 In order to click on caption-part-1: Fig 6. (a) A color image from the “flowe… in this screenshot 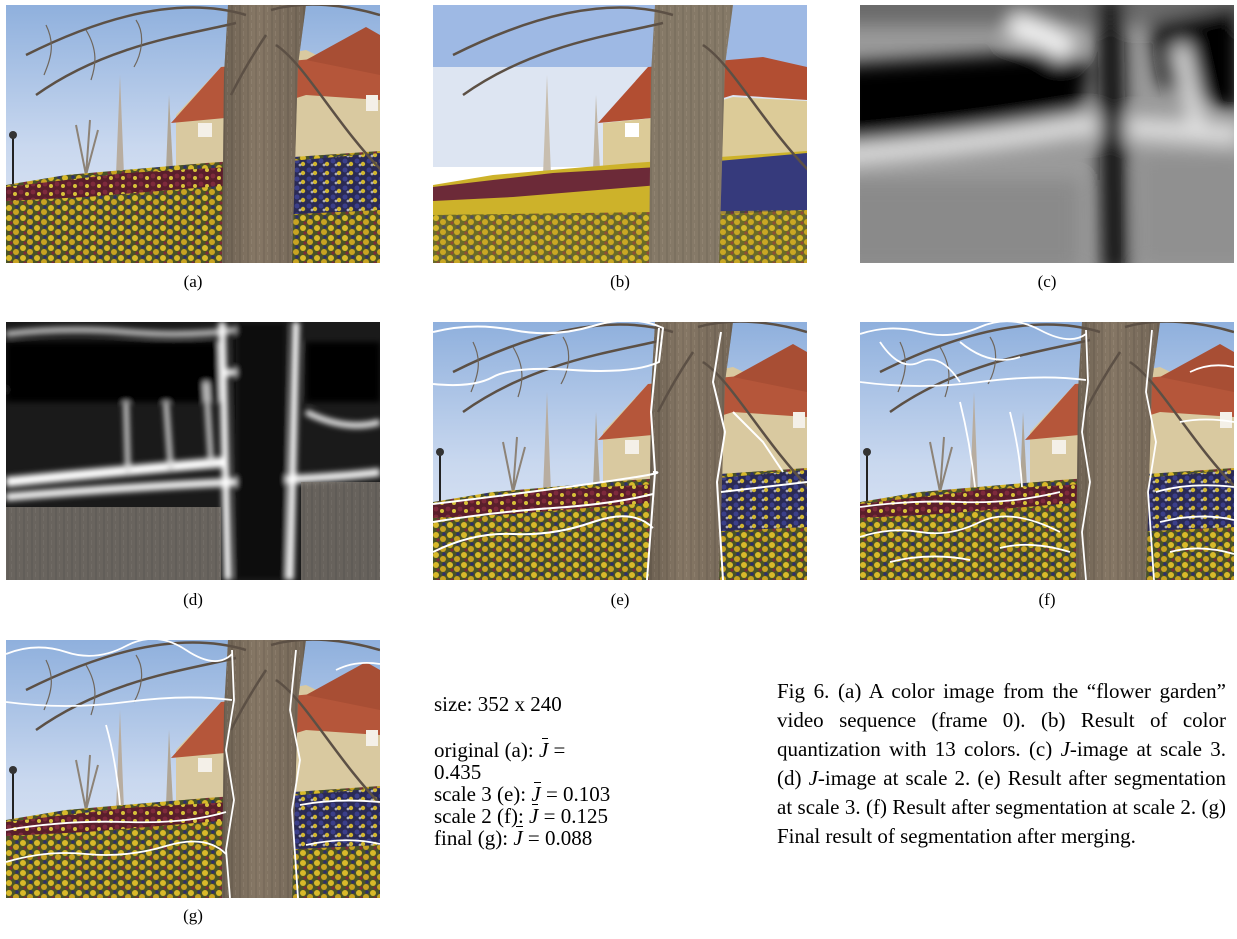, I will do `click(1001, 720)`.